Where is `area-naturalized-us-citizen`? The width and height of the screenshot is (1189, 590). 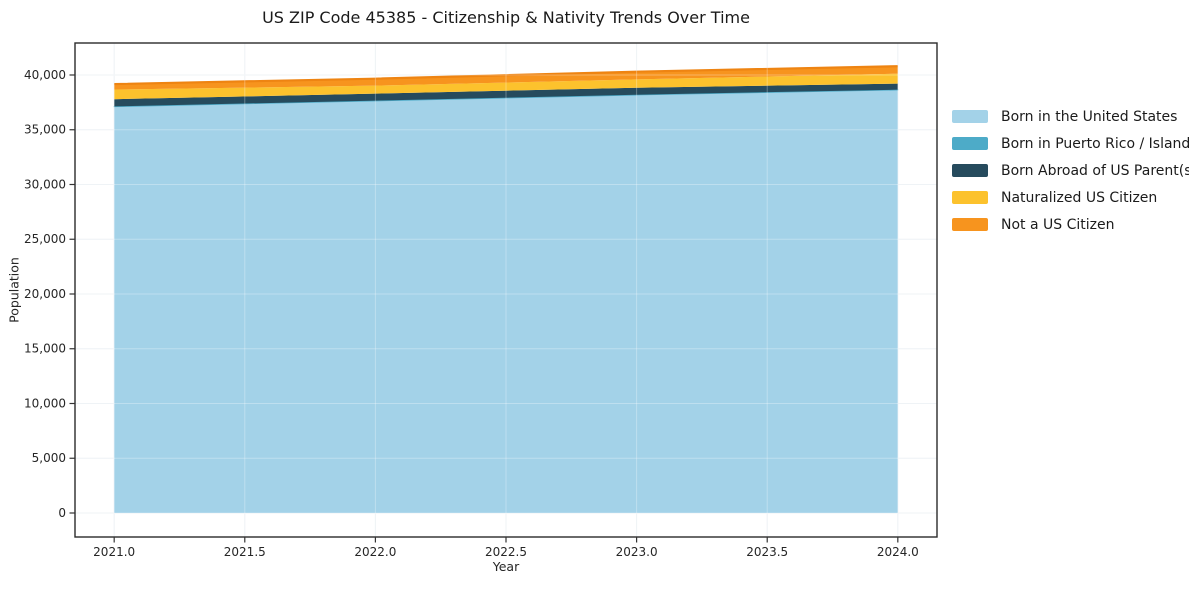
area-naturalized-us-citizen is located at coordinates (506, 86).